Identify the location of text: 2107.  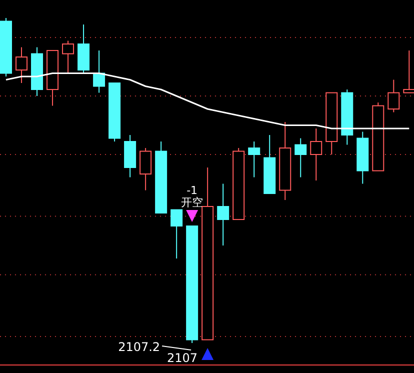
(182, 358).